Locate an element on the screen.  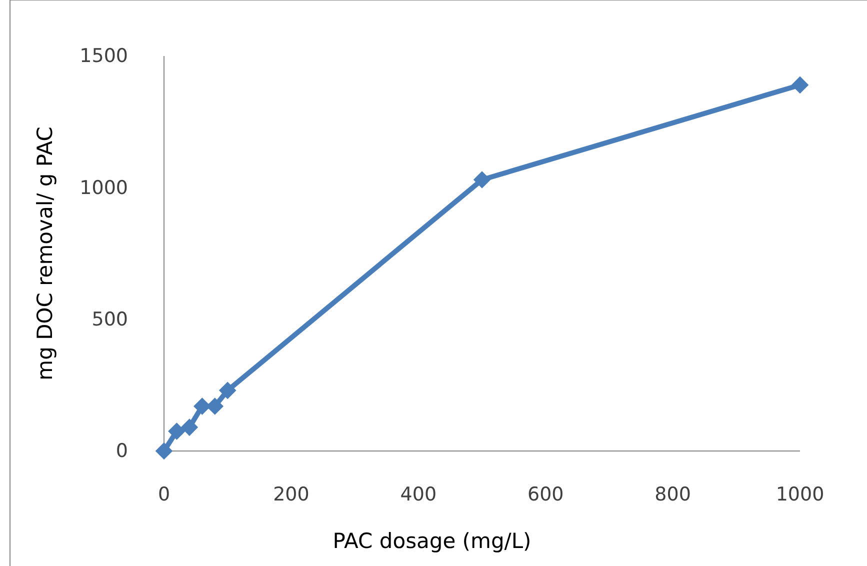
x-tick-label: 1000 is located at coordinates (800, 494).